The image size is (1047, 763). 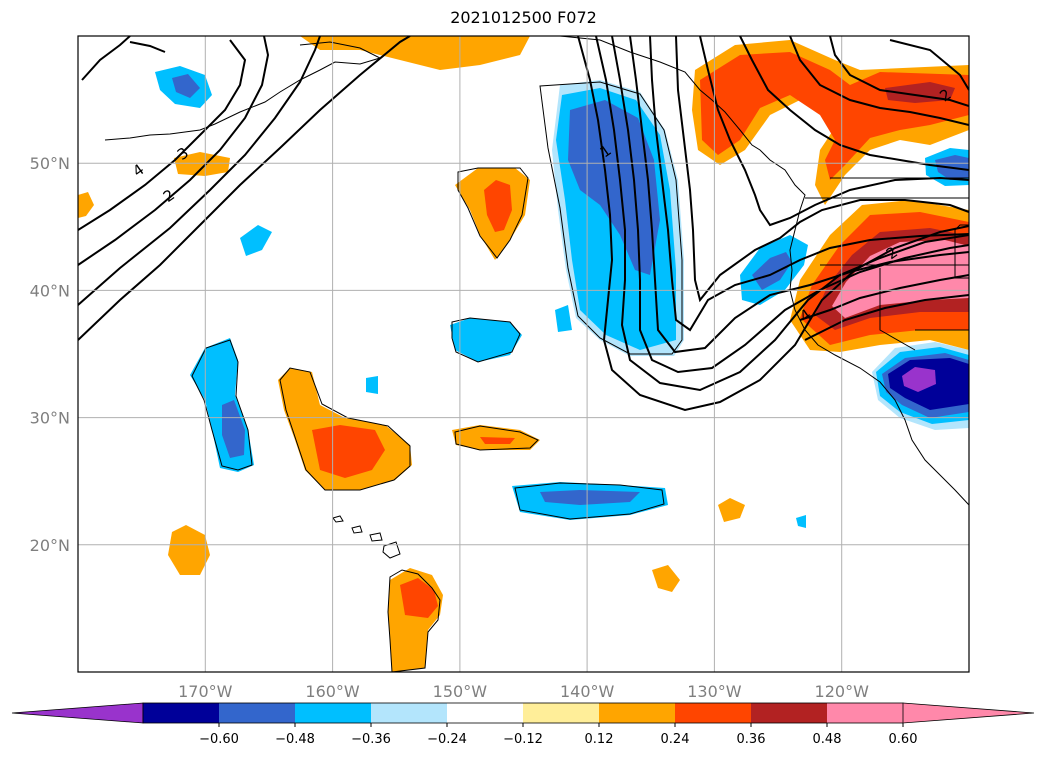 What do you see at coordinates (50, 290) in the screenshot?
I see `lat-tick-label: 40°N` at bounding box center [50, 290].